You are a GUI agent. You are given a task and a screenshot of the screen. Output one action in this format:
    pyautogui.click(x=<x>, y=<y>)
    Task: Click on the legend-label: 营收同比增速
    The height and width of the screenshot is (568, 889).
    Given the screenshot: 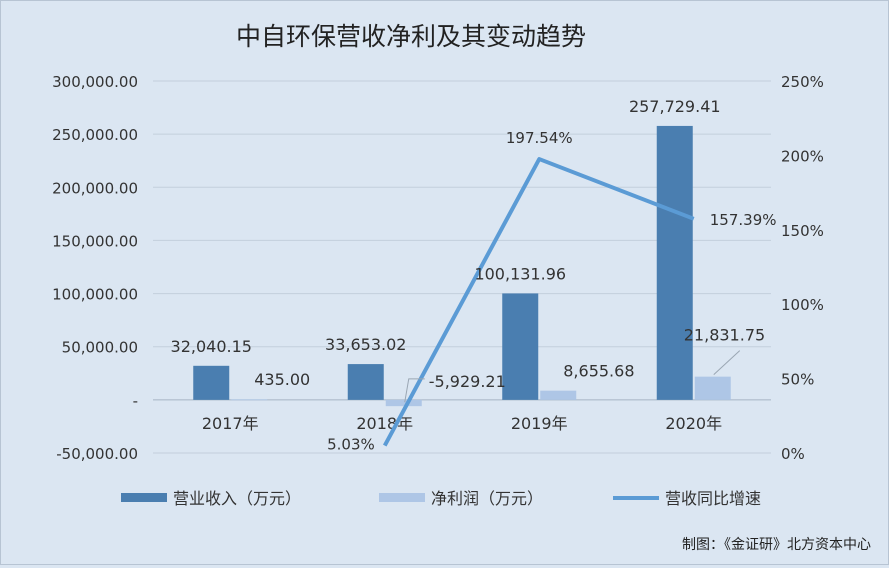 What is the action you would take?
    pyautogui.click(x=713, y=498)
    